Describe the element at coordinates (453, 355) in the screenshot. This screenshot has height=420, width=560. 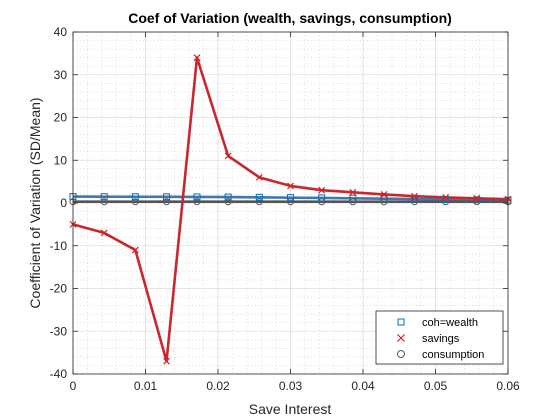
I see `legend-label-consumption: consumption` at that location.